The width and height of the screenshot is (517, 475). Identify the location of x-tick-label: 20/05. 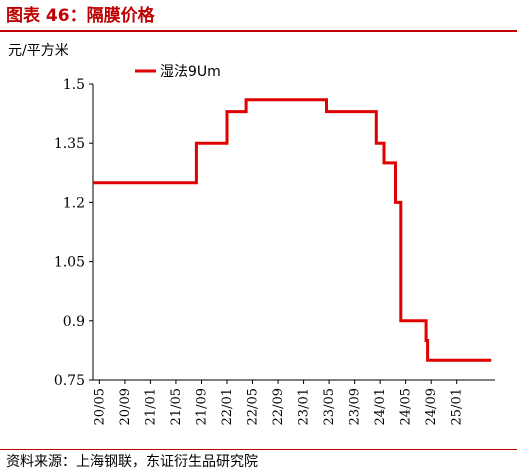
(99, 406).